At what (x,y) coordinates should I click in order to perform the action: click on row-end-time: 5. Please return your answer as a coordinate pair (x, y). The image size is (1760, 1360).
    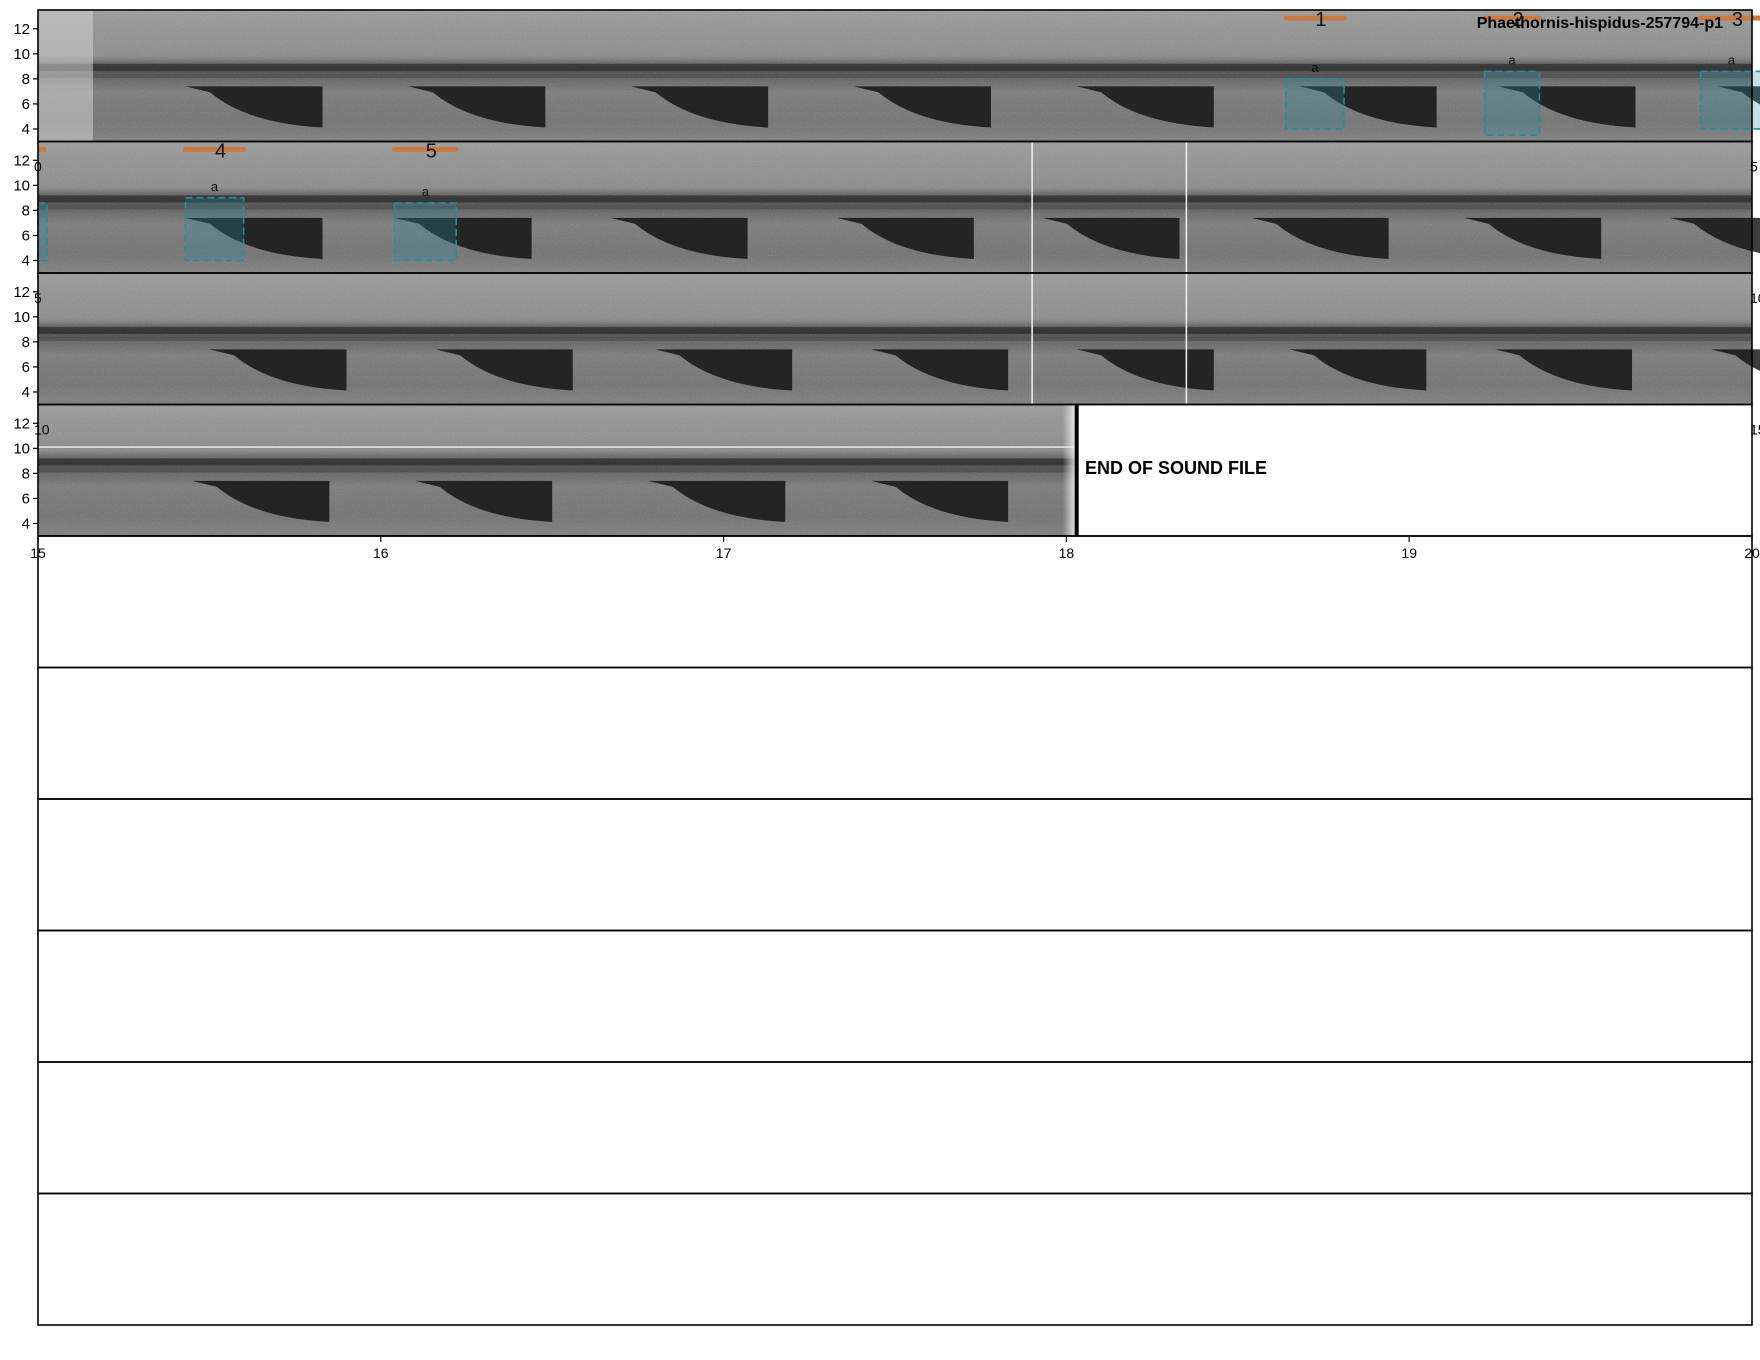
    Looking at the image, I should click on (1754, 167).